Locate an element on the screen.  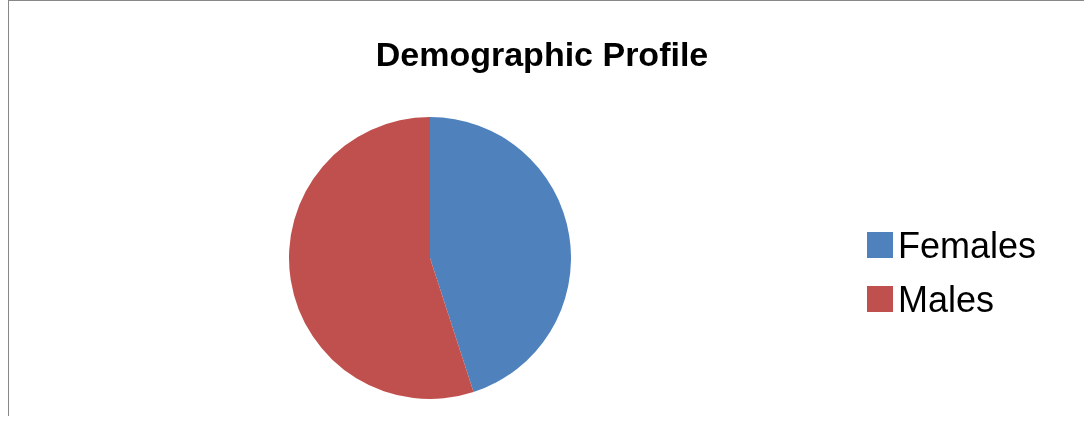
legend-label: Females is located at coordinates (967, 245).